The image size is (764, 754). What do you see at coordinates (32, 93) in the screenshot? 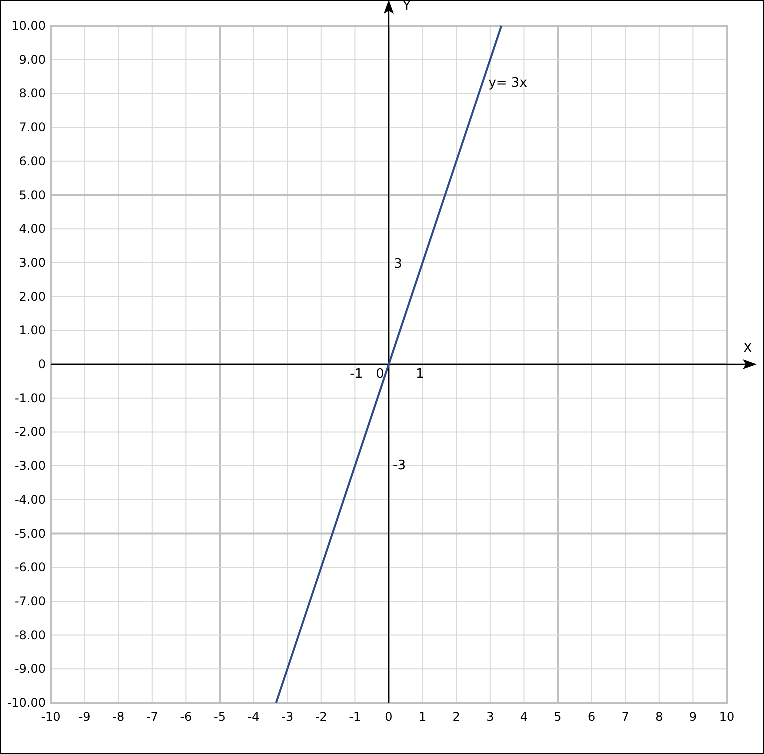
I see `y-tick-label: 8.00` at bounding box center [32, 93].